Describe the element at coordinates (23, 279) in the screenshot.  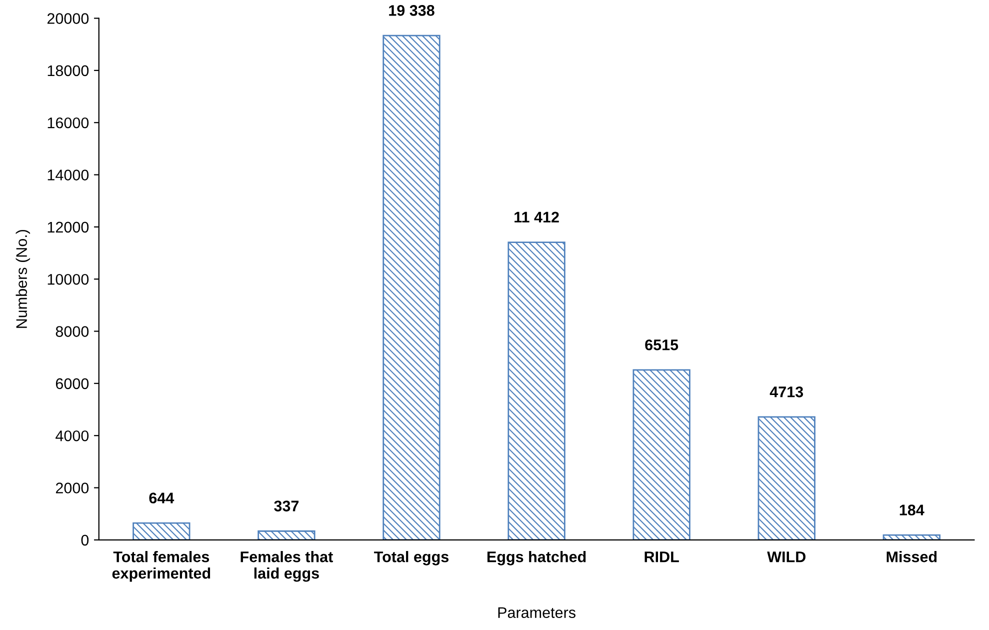
I see `y-axis-title: Numbers (No.)` at that location.